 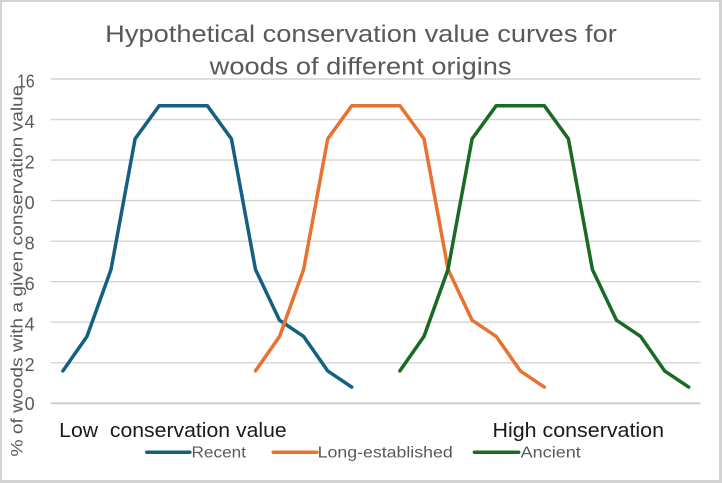 I want to click on svg-text: woods of different origins, so click(x=360, y=66).